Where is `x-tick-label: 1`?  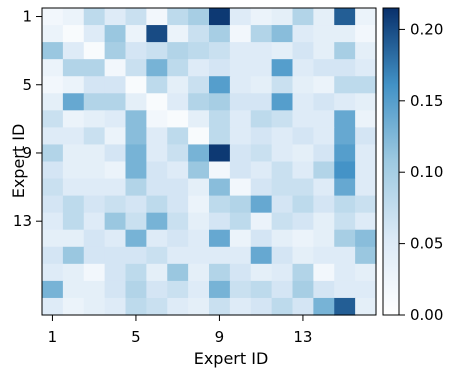 x-tick-label: 1 is located at coordinates (53, 337).